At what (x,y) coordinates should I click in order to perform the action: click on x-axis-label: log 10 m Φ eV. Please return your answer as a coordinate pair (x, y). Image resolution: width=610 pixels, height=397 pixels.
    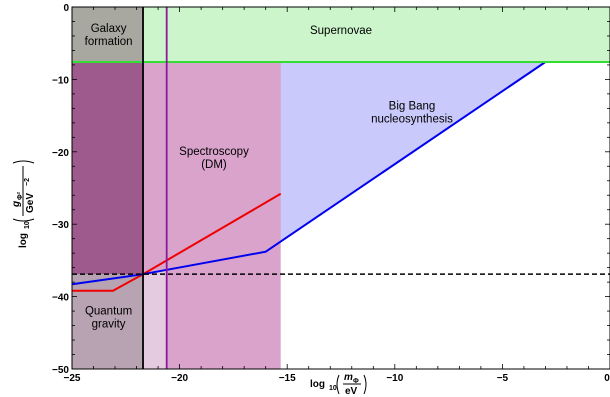
    Looking at the image, I should click on (338, 384).